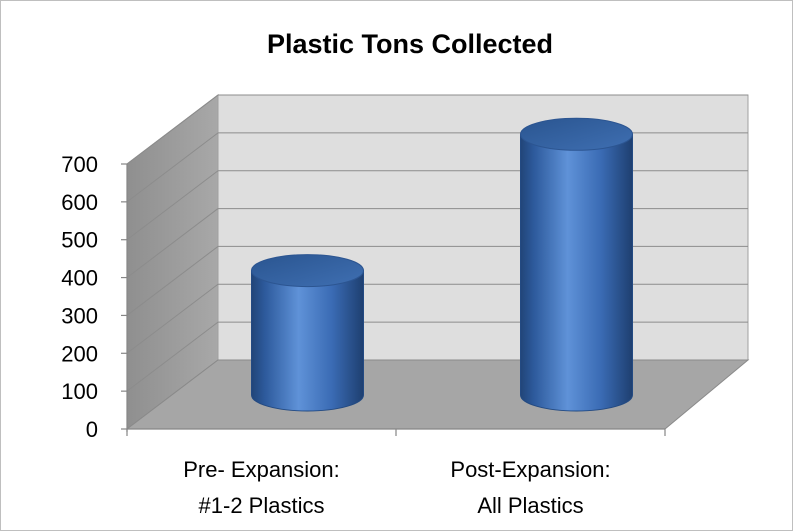 Image resolution: width=793 pixels, height=531 pixels. Describe the element at coordinates (437, 394) in the screenshot. I see `chart-floor` at that location.